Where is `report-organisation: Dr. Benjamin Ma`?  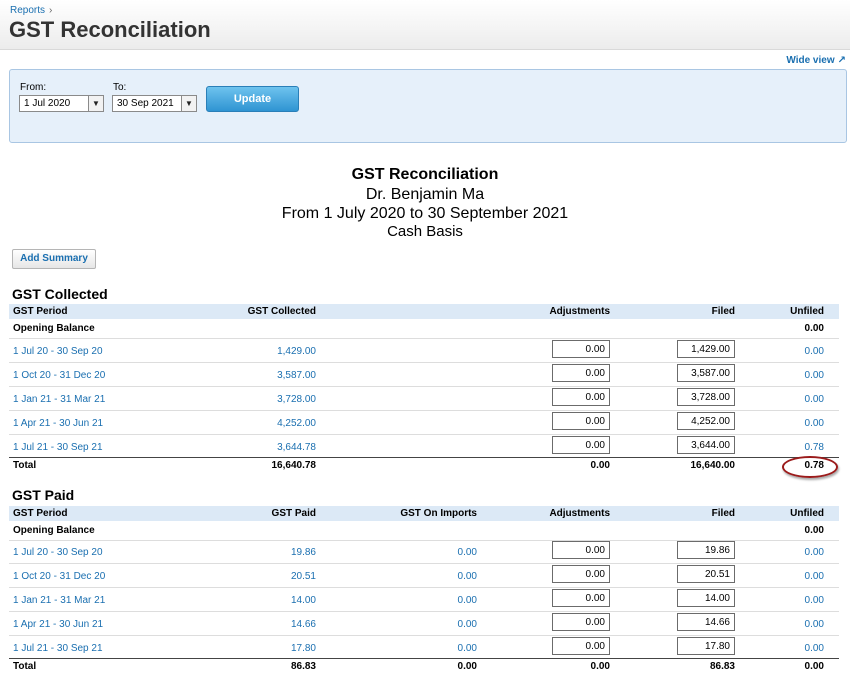
report-organisation: Dr. Benjamin Ma is located at coordinates (425, 194).